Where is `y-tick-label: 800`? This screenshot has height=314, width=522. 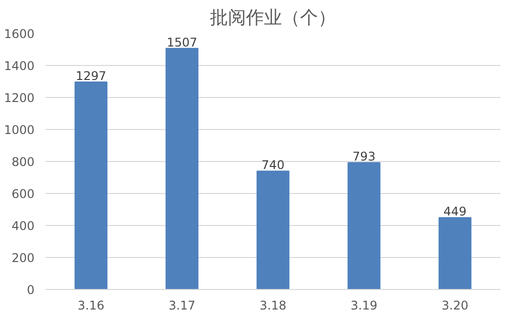 y-tick-label: 800 is located at coordinates (23, 162).